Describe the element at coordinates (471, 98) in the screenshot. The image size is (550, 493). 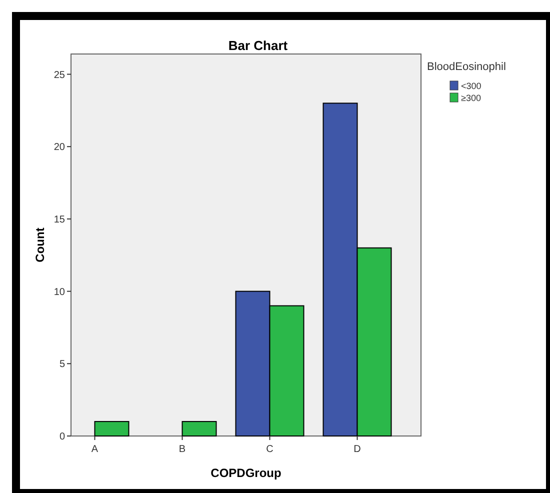
I see `legend-label: ≥300` at that location.